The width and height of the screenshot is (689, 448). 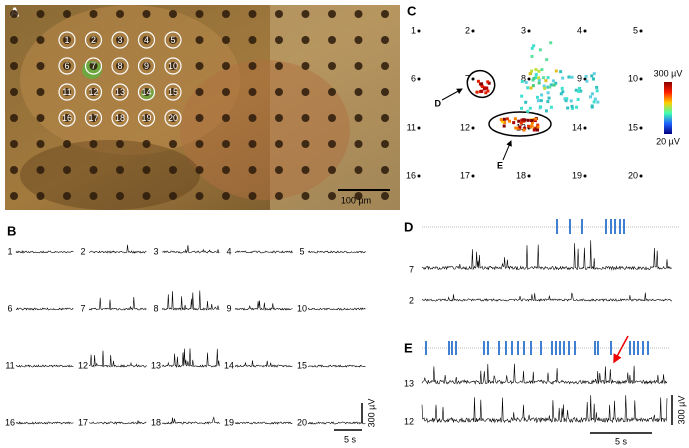 I want to click on tissue, so click(x=265, y=130).